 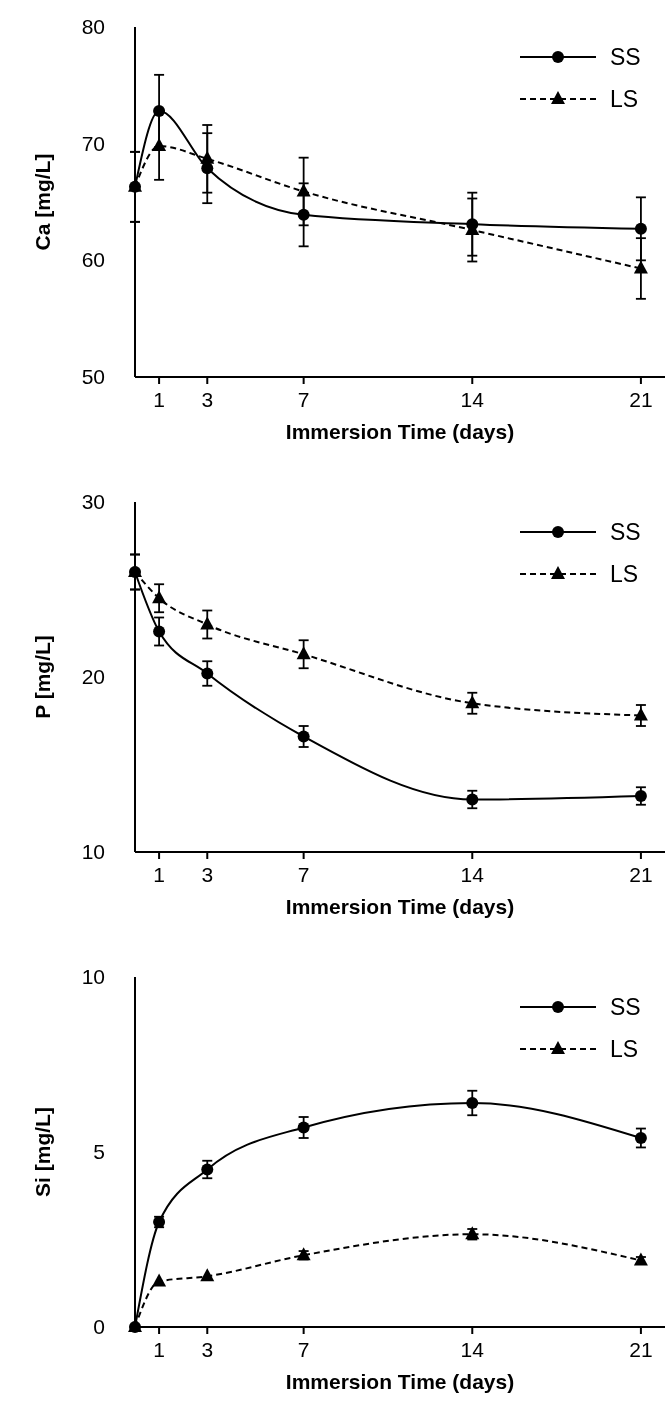 I want to click on y-tick-label: 80, so click(x=93, y=26).